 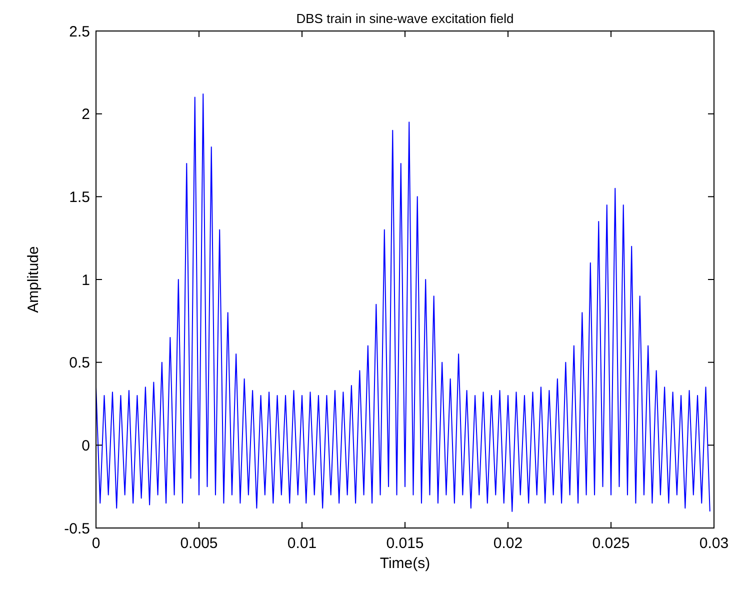 I want to click on x-tick-label: 0.01, so click(x=302, y=543).